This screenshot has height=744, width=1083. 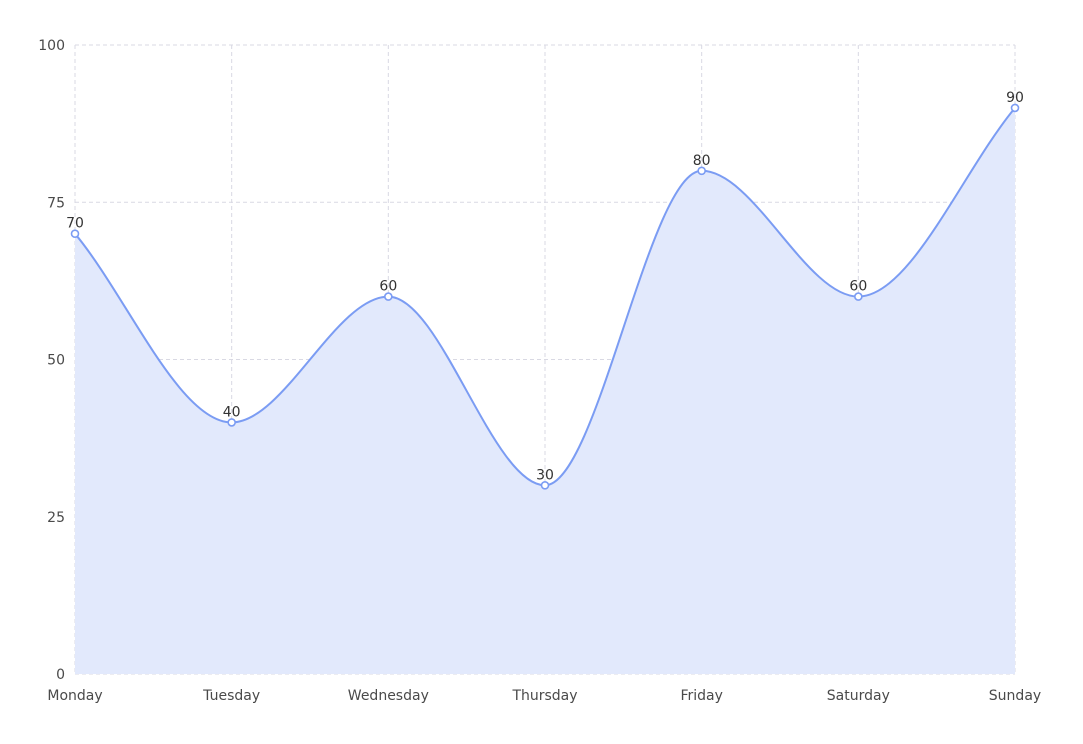 What do you see at coordinates (56, 203) in the screenshot?
I see `y-tick-label: 75` at bounding box center [56, 203].